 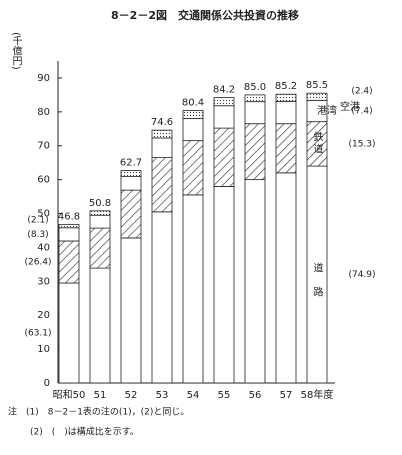 What do you see at coordinates (255, 395) in the screenshot?
I see `x-tick-label: 56` at bounding box center [255, 395].